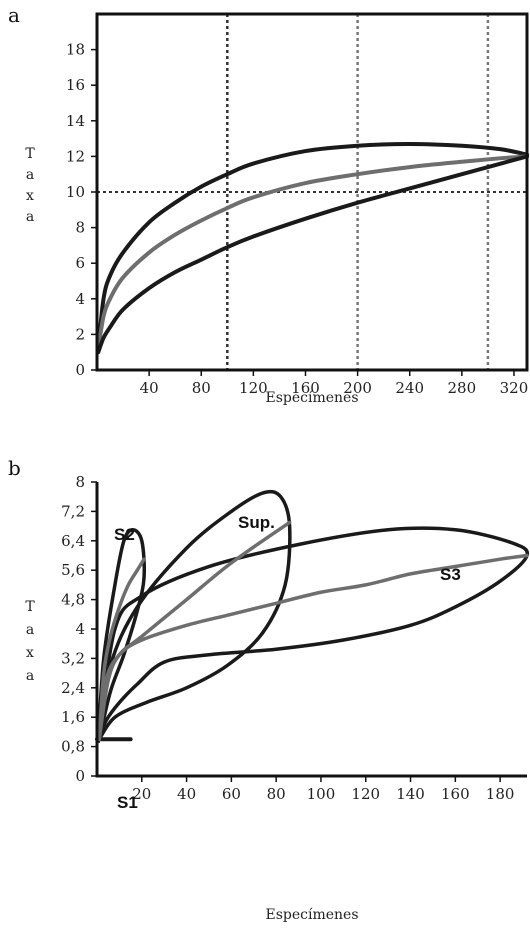  I want to click on panel-b-y-ticks: 0 0,8 1,6 2,4 3,2 4 4,8 5,6 6,4 7,2 8, so click(79, 629).